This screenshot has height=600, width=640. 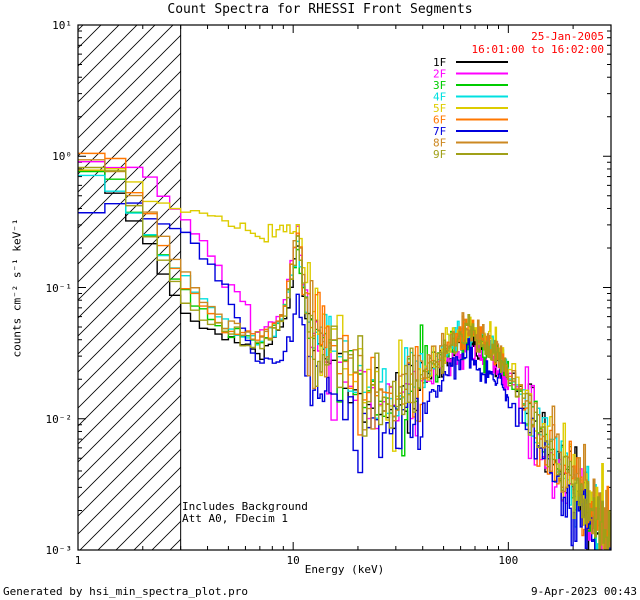 I want to click on background-note: Includes Background, so click(x=245, y=506).